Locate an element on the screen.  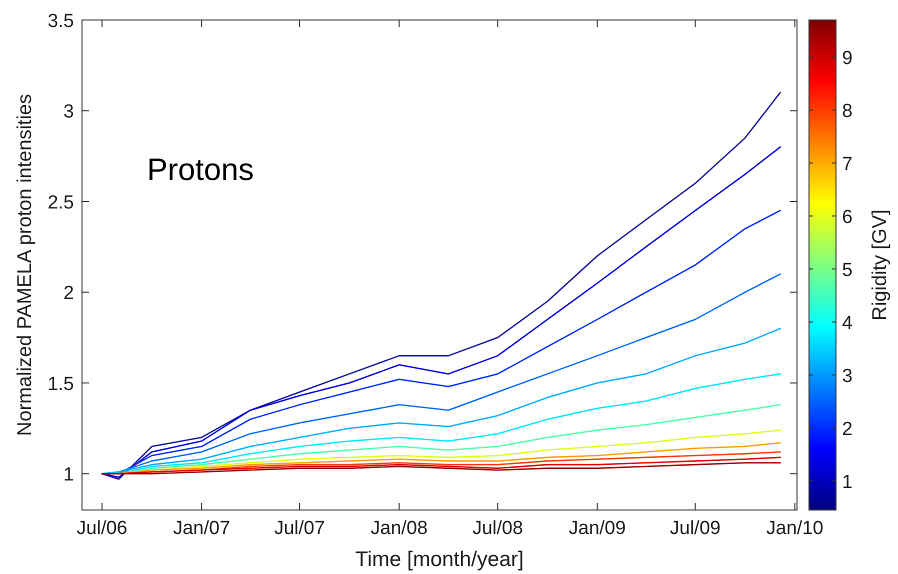
color-bar-label: 8 is located at coordinates (847, 111).